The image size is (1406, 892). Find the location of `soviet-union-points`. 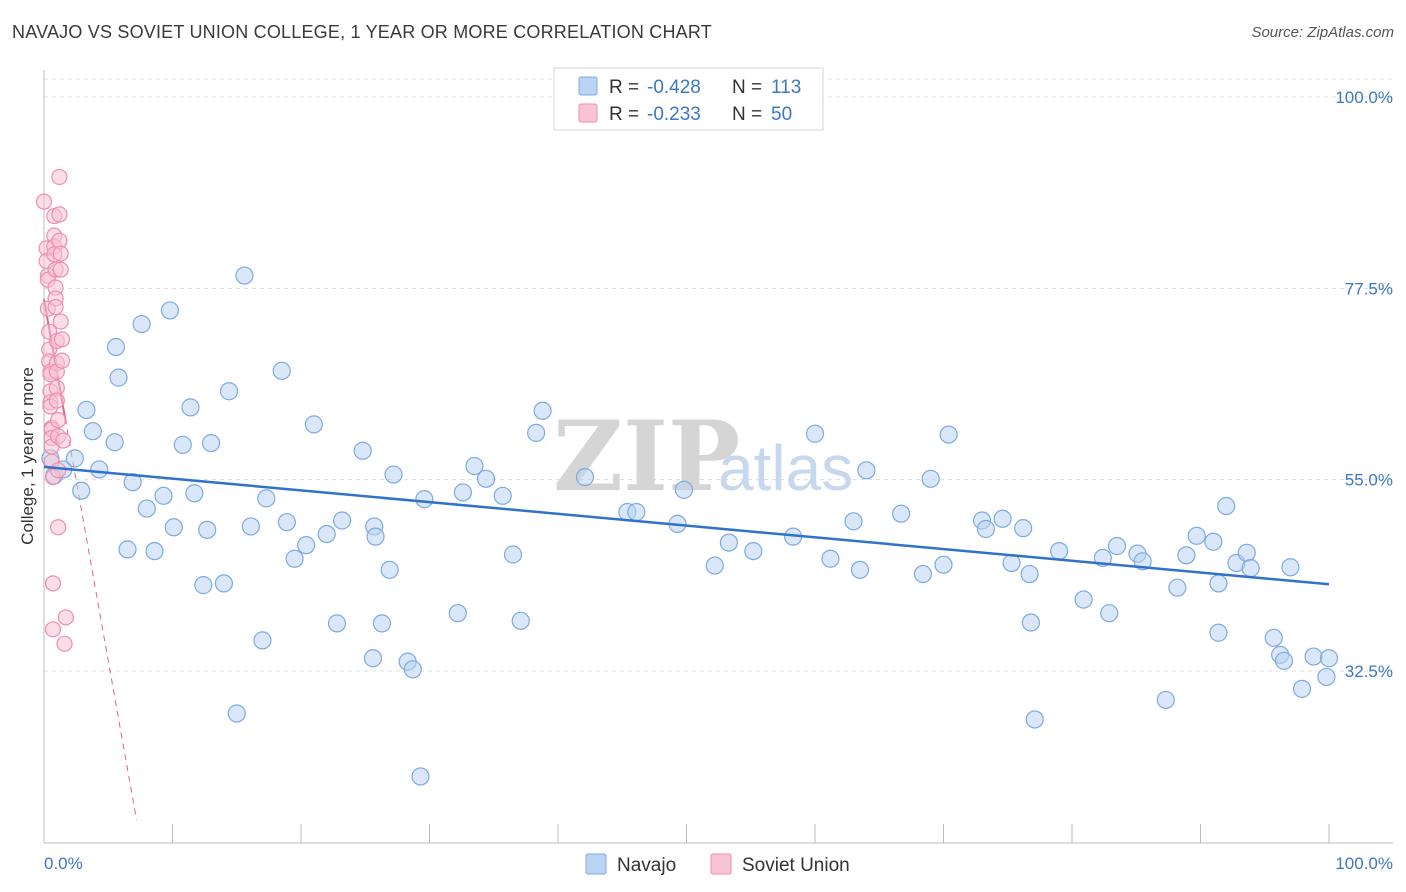

soviet-union-points is located at coordinates (54, 410).